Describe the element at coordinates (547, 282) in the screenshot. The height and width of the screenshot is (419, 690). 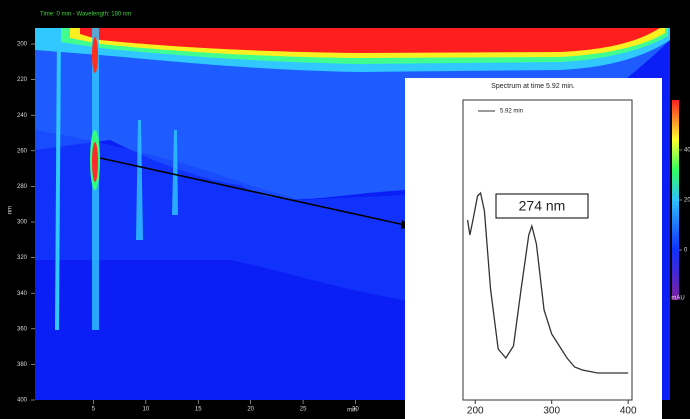
I see `spectrum-line` at that location.